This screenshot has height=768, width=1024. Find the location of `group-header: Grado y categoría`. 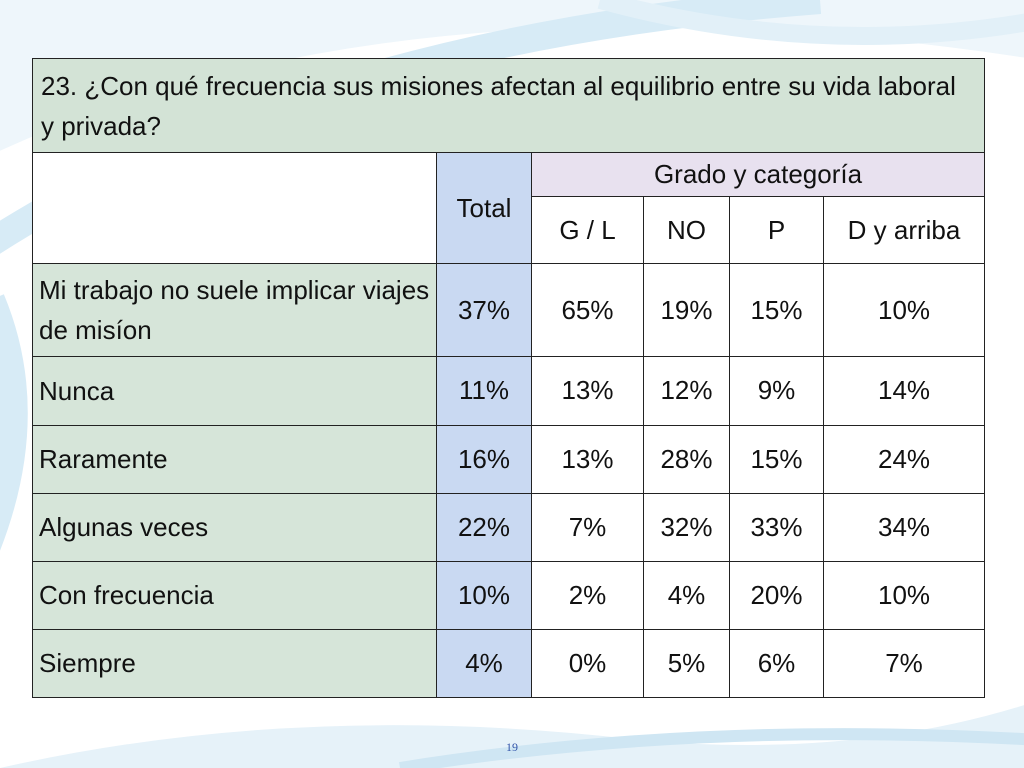

group-header: Grado y categoría is located at coordinates (758, 175).